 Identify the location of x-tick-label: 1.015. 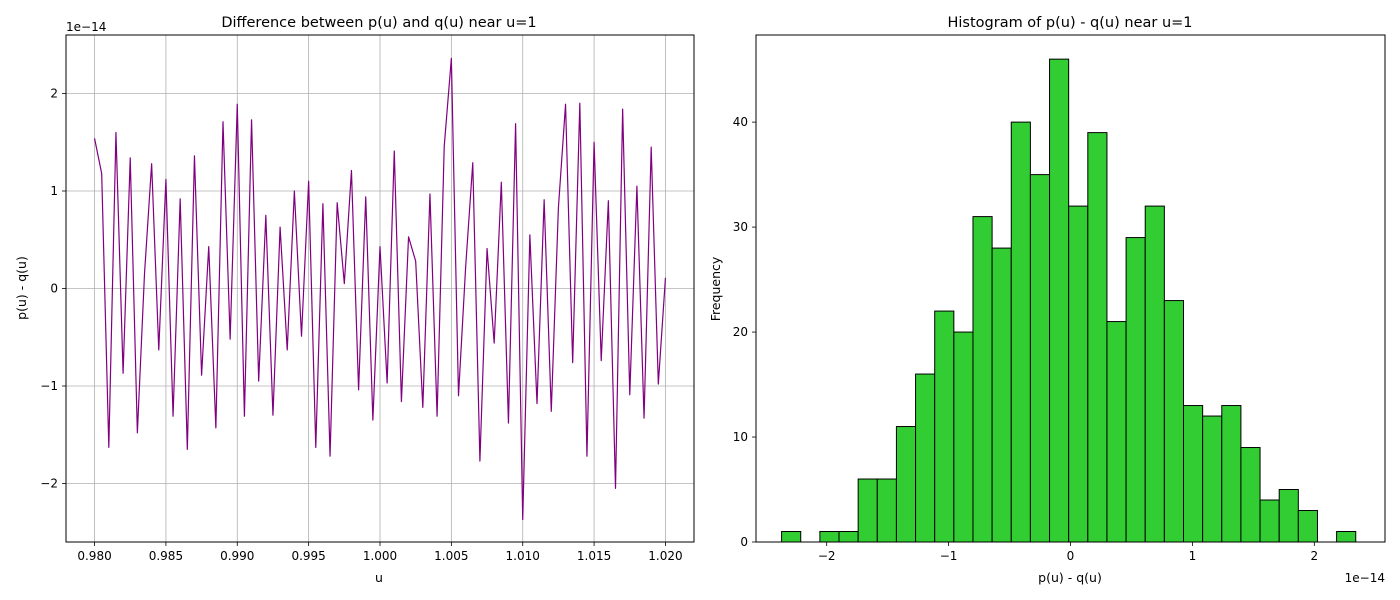
(594, 556).